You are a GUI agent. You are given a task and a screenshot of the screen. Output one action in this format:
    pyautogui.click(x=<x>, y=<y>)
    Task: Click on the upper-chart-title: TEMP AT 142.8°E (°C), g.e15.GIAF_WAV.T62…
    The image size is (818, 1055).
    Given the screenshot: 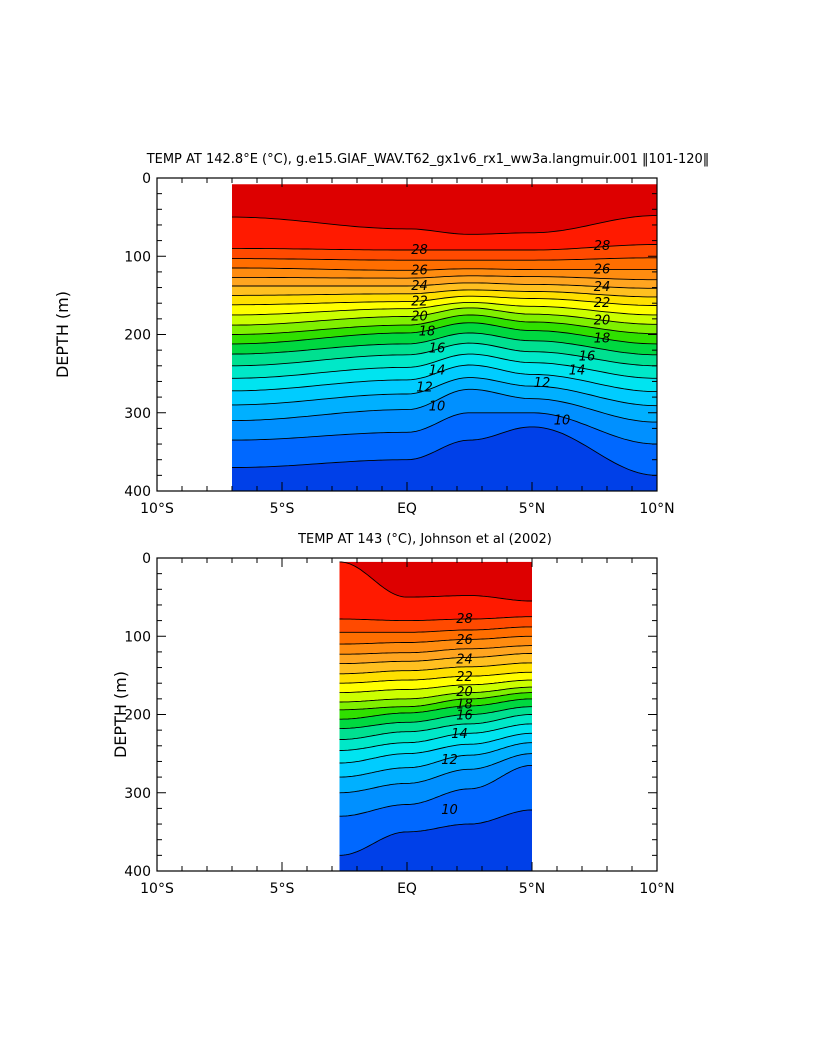 What is the action you would take?
    pyautogui.click(x=428, y=159)
    